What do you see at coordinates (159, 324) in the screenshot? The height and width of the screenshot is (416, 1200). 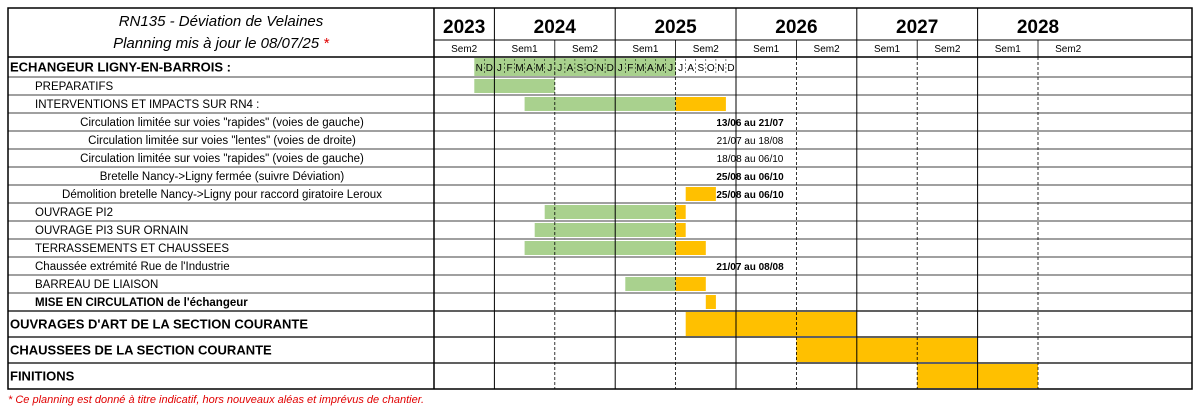 I see `task-label: OUVRAGES D'ART DE LA SECTION COURANTE` at bounding box center [159, 324].